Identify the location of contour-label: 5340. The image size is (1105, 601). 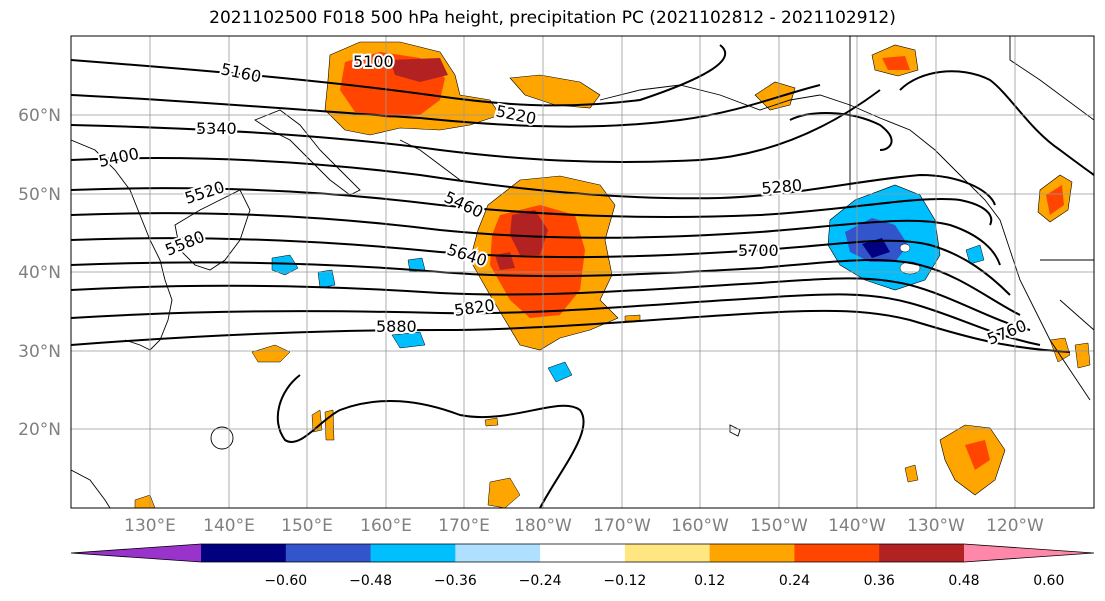
(216, 128).